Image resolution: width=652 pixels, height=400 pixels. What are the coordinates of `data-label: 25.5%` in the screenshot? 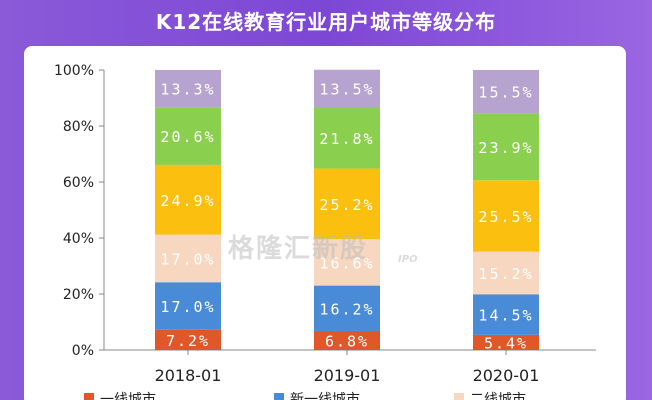 It's located at (505, 217).